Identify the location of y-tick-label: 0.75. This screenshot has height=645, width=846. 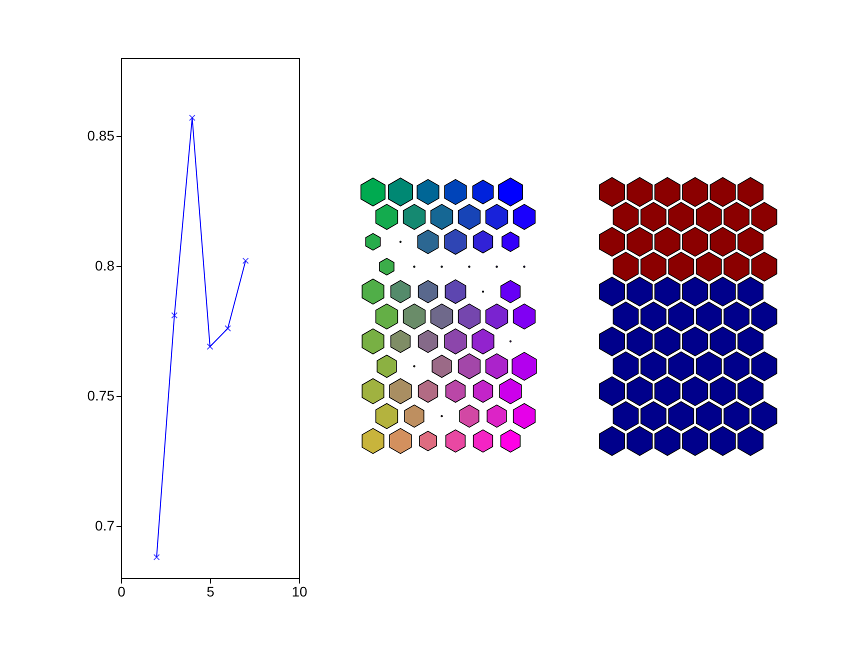
(101, 396).